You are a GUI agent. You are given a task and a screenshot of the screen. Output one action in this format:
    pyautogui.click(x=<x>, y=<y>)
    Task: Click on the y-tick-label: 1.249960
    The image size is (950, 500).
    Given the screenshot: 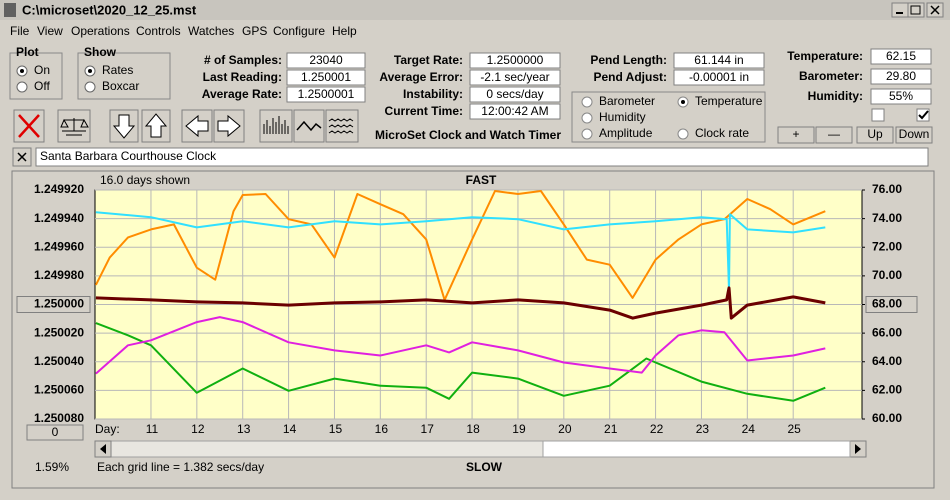 What is the action you would take?
    pyautogui.click(x=59, y=246)
    